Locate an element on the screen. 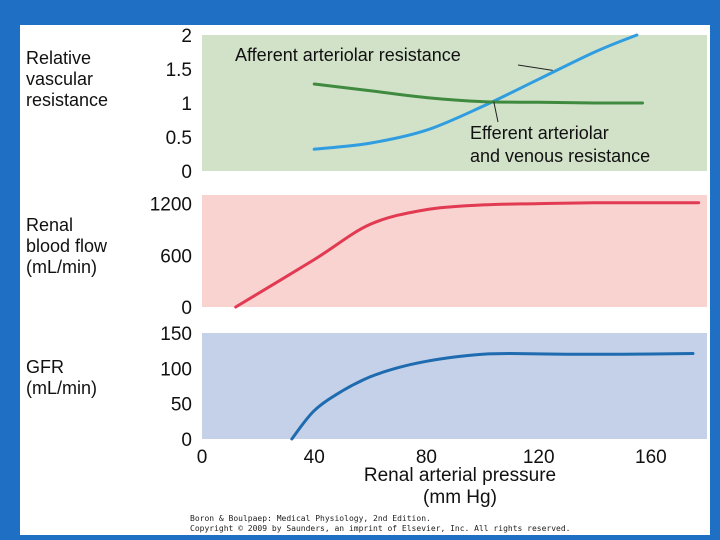  series-efferent-arteriolar-and-venous-resistance is located at coordinates (478, 93).